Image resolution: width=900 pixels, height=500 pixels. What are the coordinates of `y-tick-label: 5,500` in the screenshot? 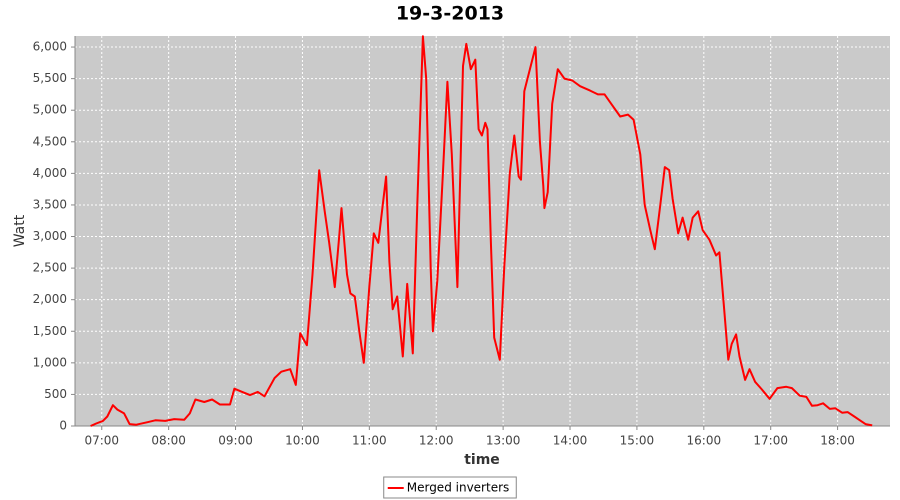 It's located at (50, 78).